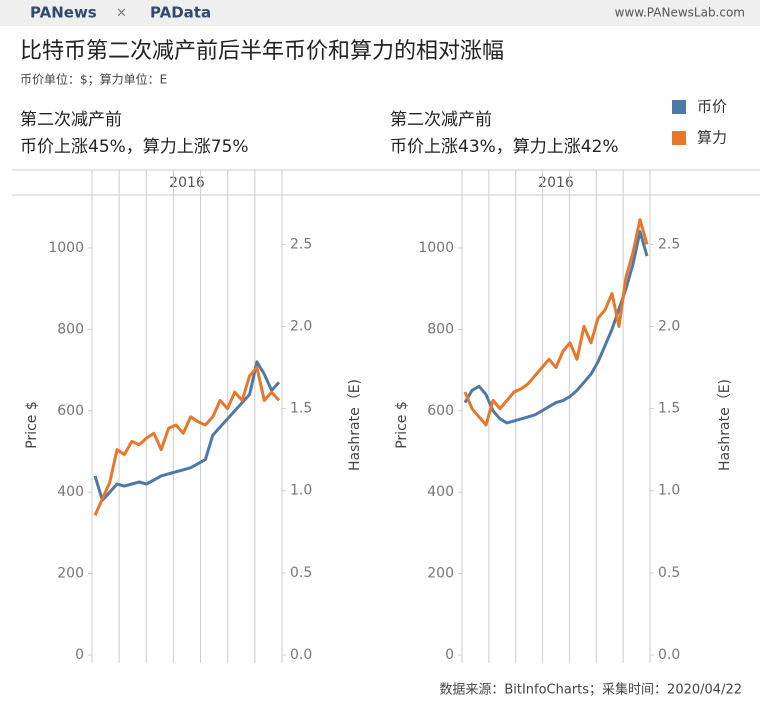 Image resolution: width=760 pixels, height=717 pixels. Describe the element at coordinates (680, 13) in the screenshot. I see `site: www.PANewsLab.com` at that location.